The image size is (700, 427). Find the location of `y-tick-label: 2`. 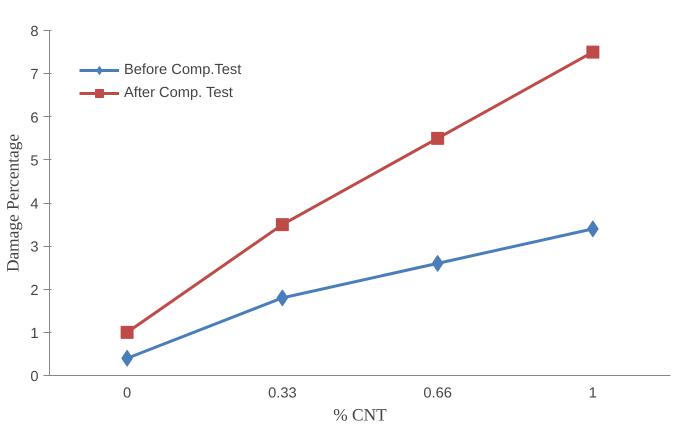

y-tick-label: 2 is located at coordinates (34, 290).